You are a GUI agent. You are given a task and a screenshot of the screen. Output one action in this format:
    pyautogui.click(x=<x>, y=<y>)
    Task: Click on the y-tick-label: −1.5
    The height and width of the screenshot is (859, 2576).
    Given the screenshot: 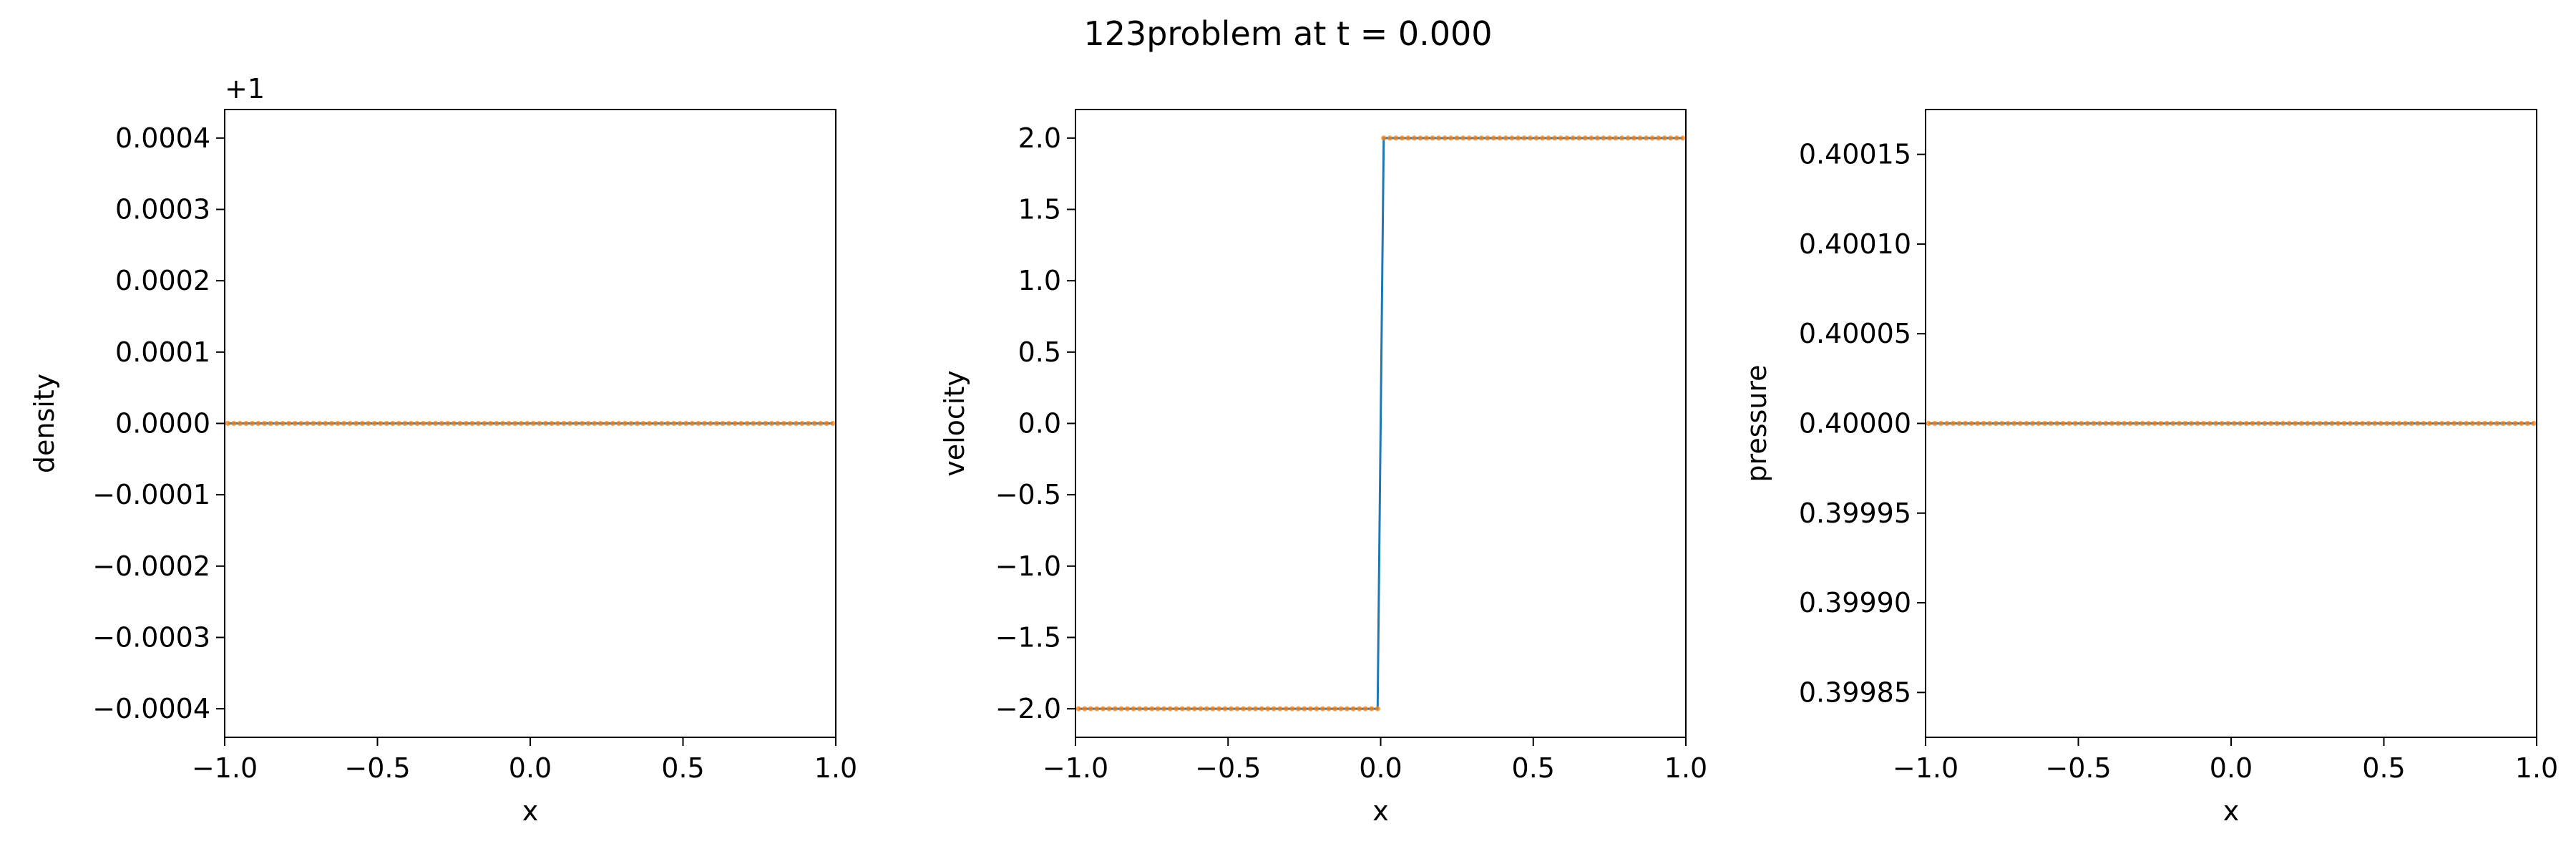 What is the action you would take?
    pyautogui.click(x=1028, y=637)
    